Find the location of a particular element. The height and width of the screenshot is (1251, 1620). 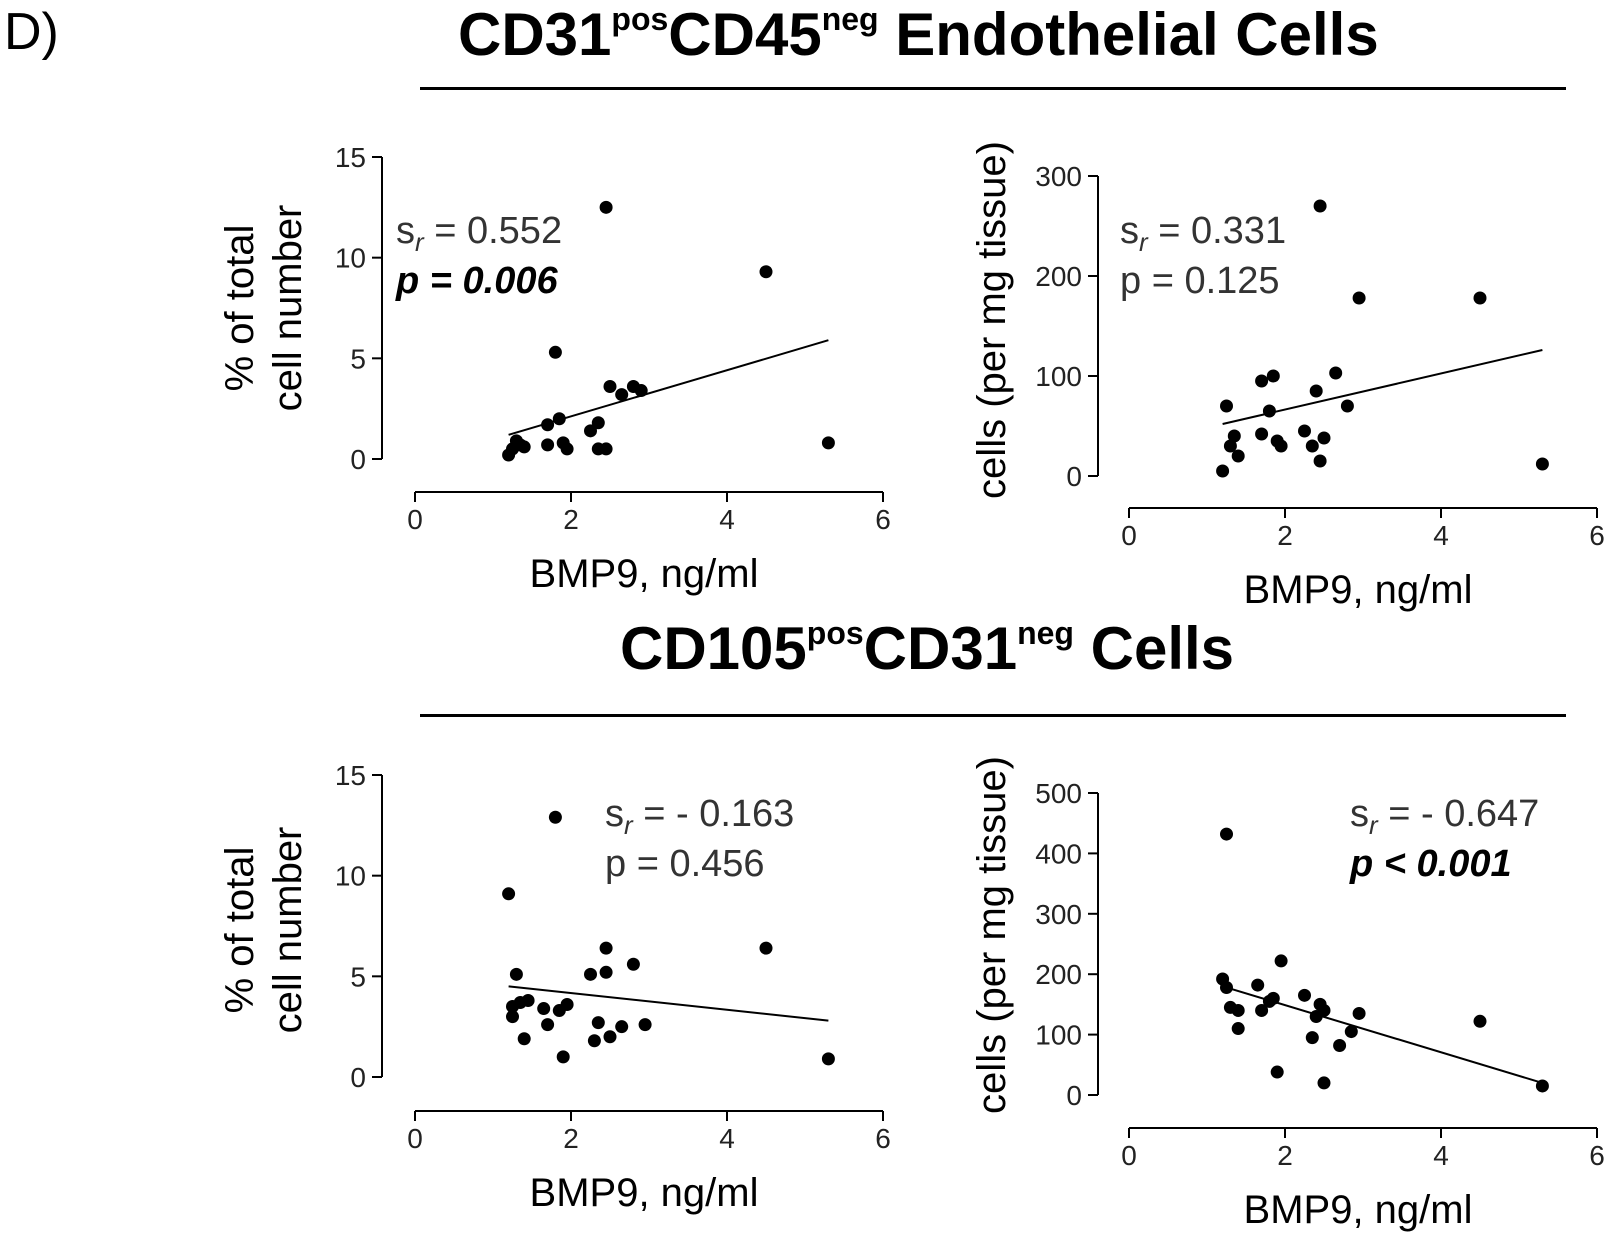

stat-value: = 0.331 is located at coordinates (1217, 231).